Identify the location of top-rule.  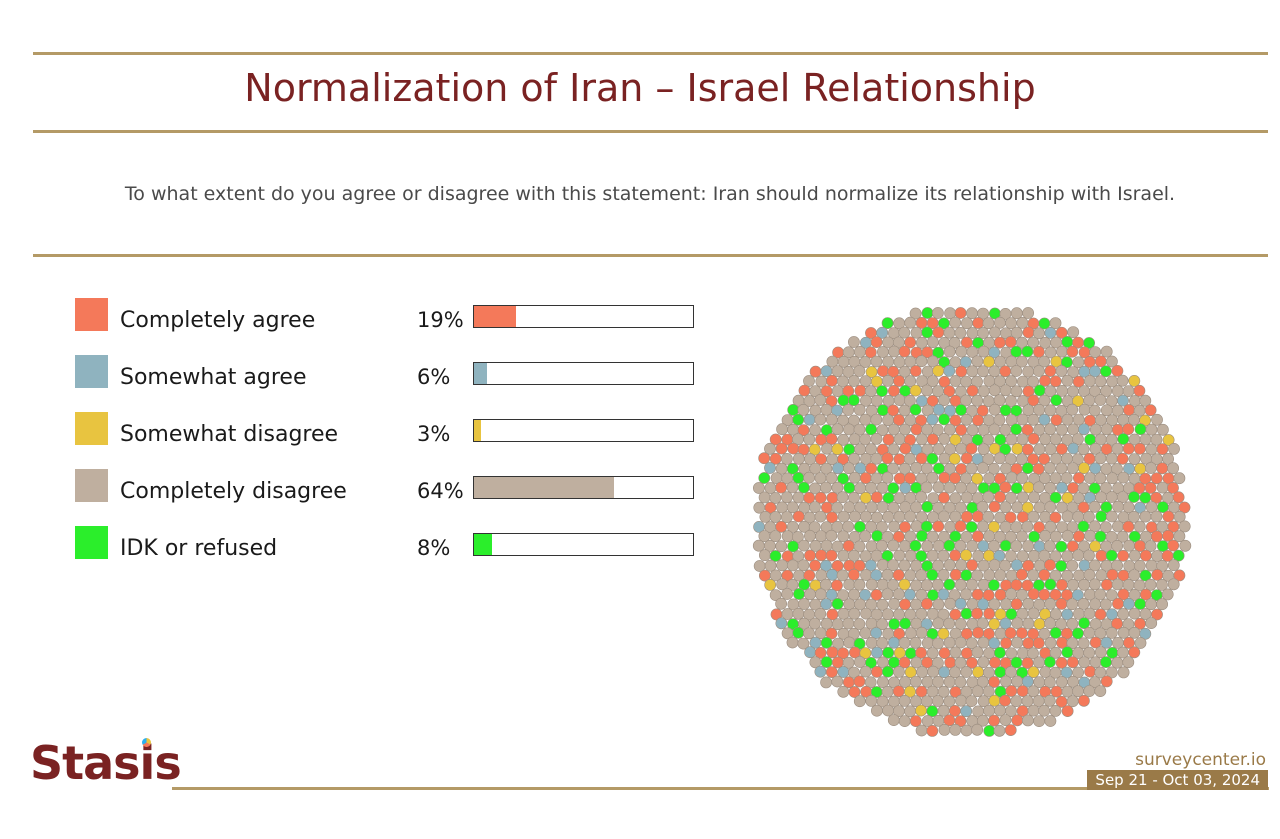
(650, 53).